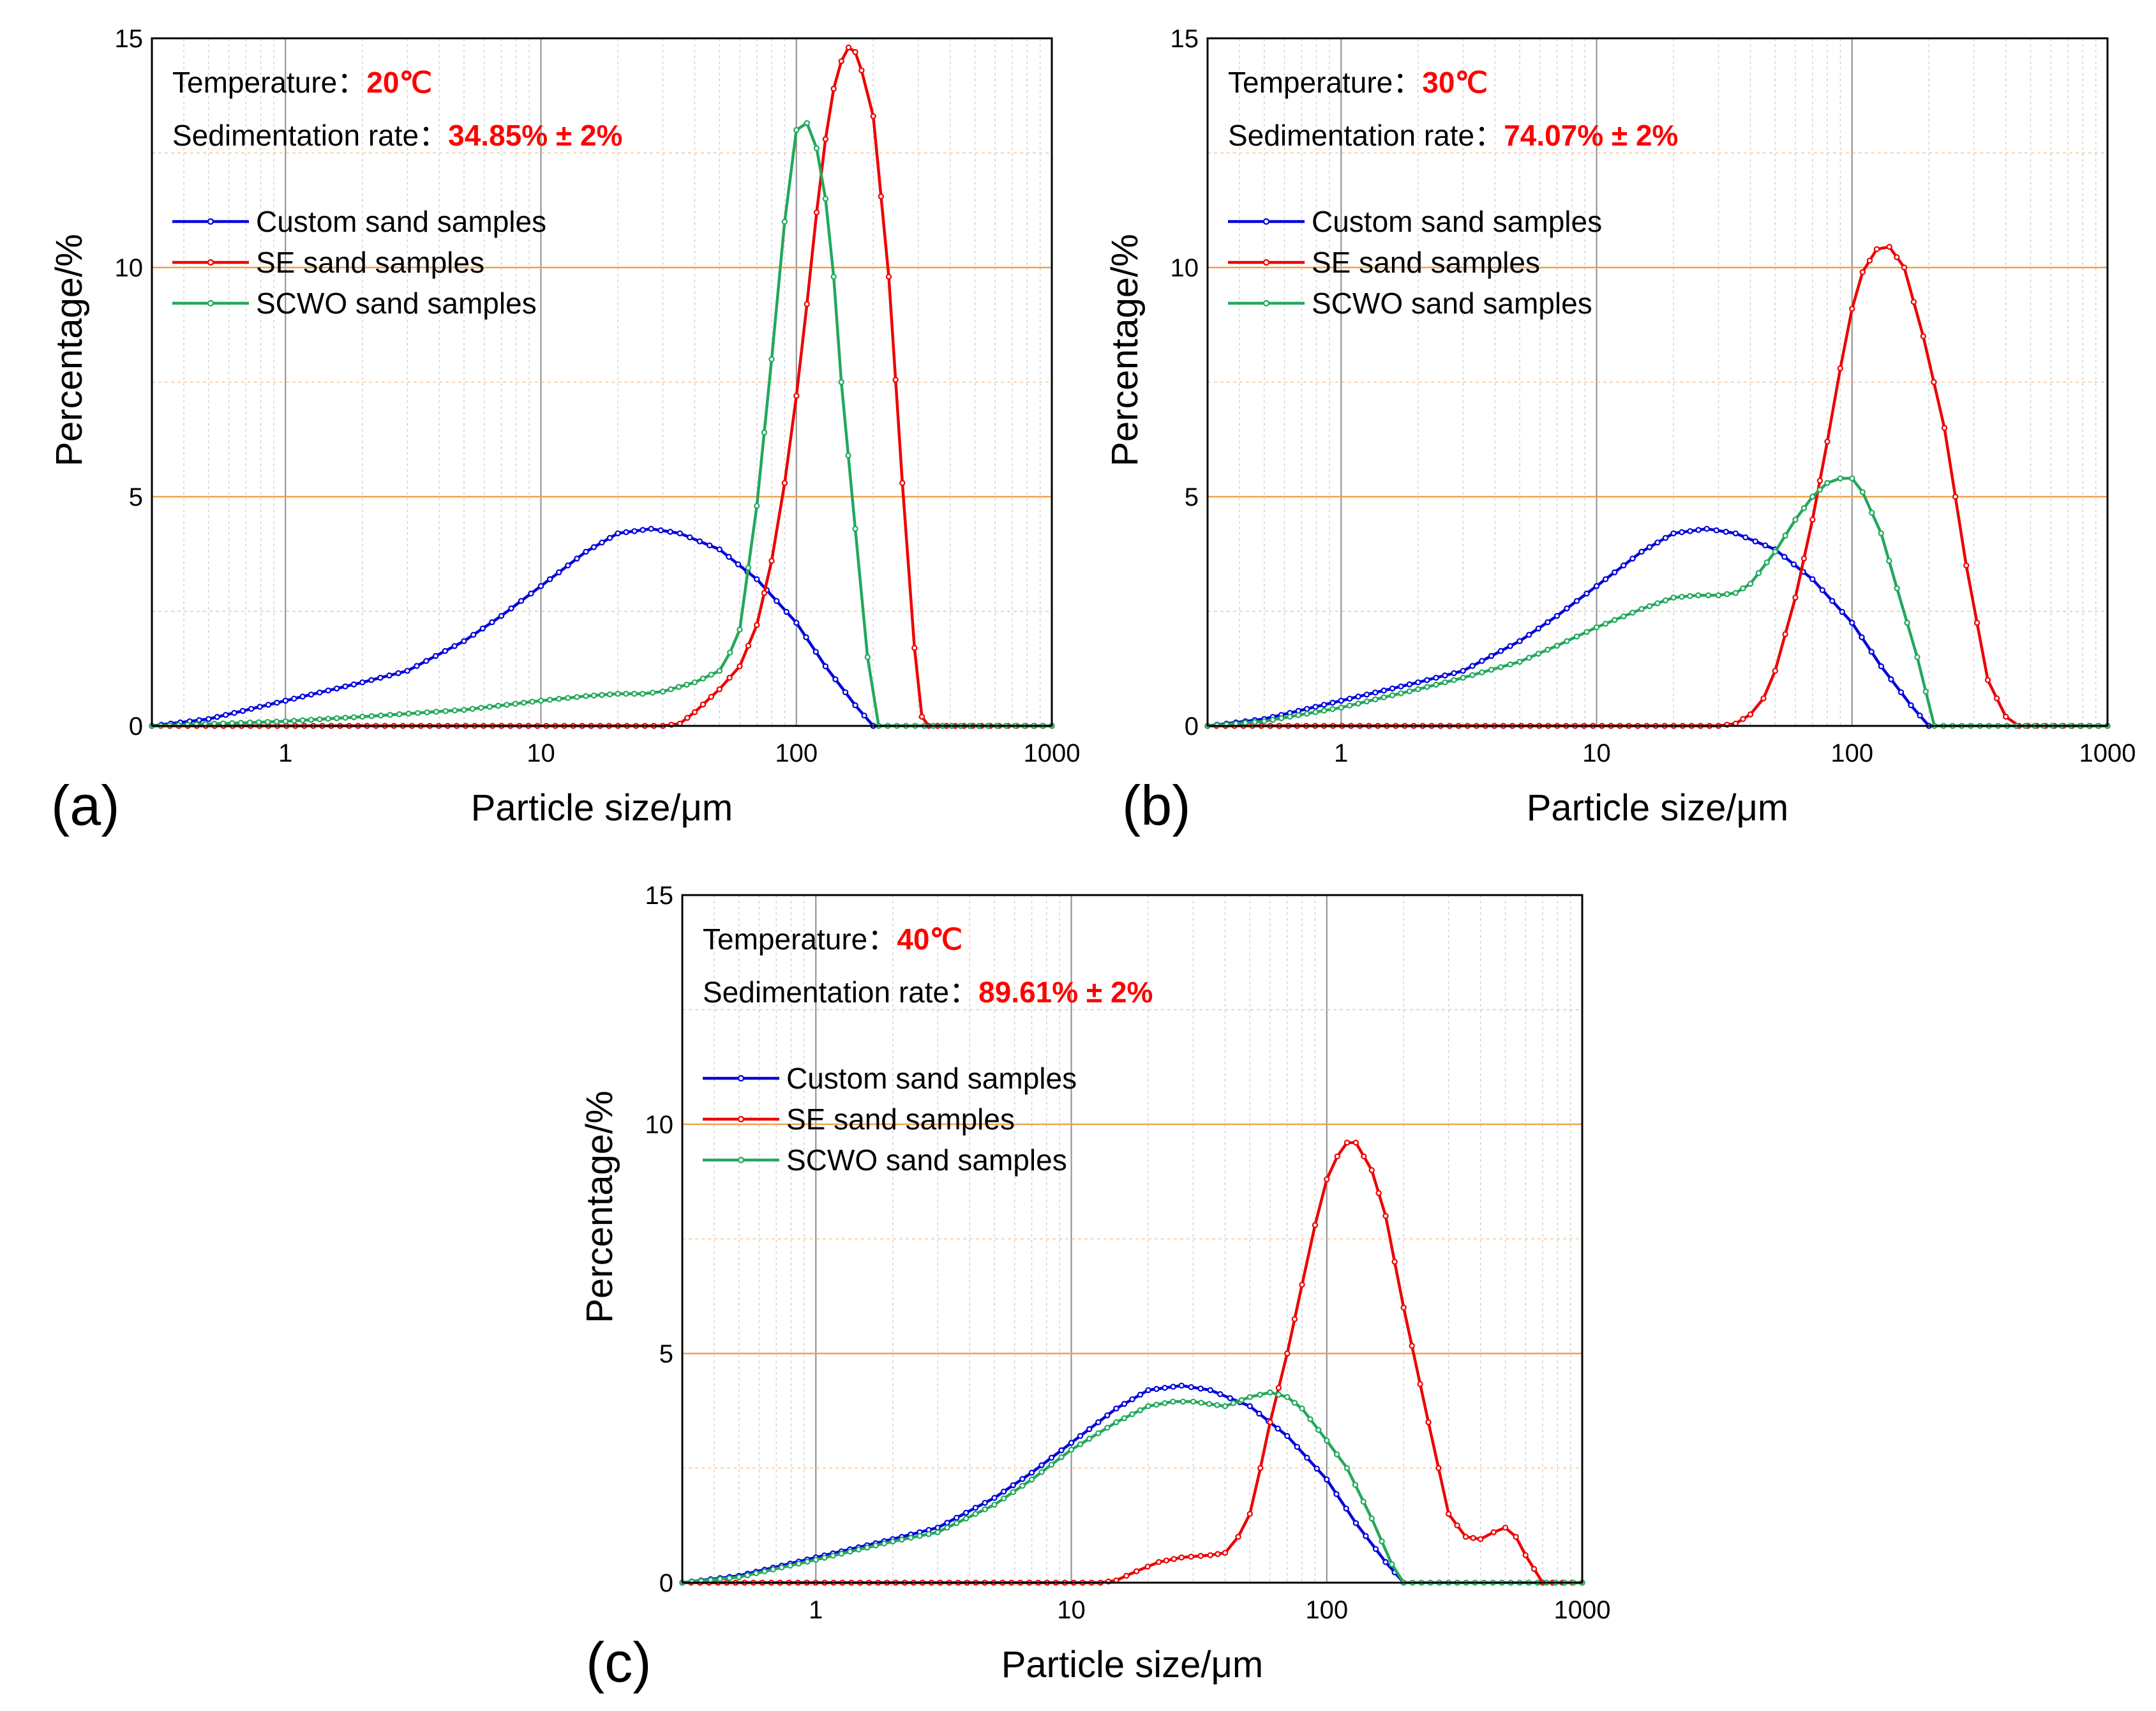 Image resolution: width=2156 pixels, height=1711 pixels. Describe the element at coordinates (1043, 1484) in the screenshot. I see `series-line` at that location.